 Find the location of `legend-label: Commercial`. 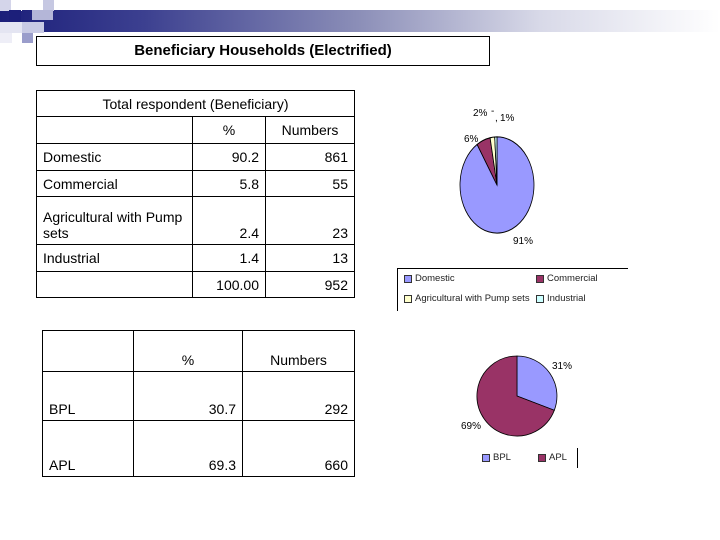

legend-label: Commercial is located at coordinates (572, 278).